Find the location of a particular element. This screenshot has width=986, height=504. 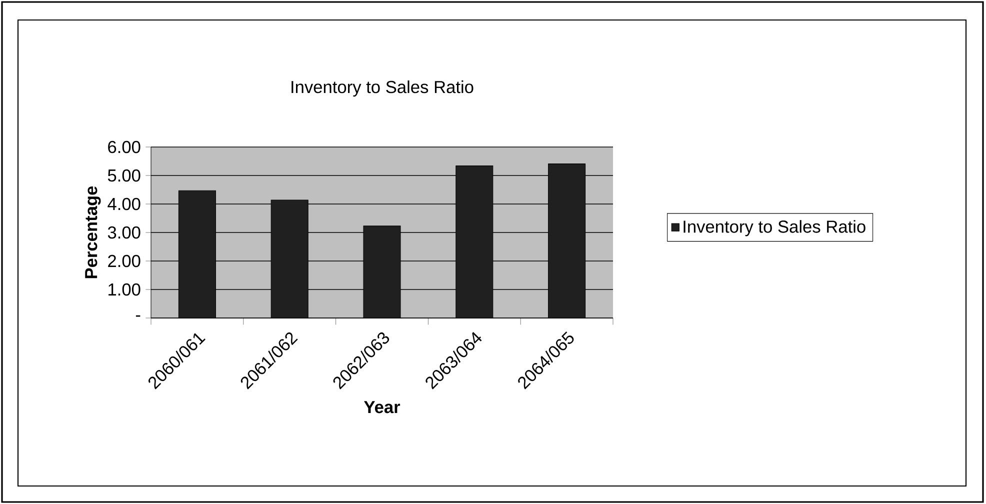

y-tick-label: 3.00 is located at coordinates (124, 232).